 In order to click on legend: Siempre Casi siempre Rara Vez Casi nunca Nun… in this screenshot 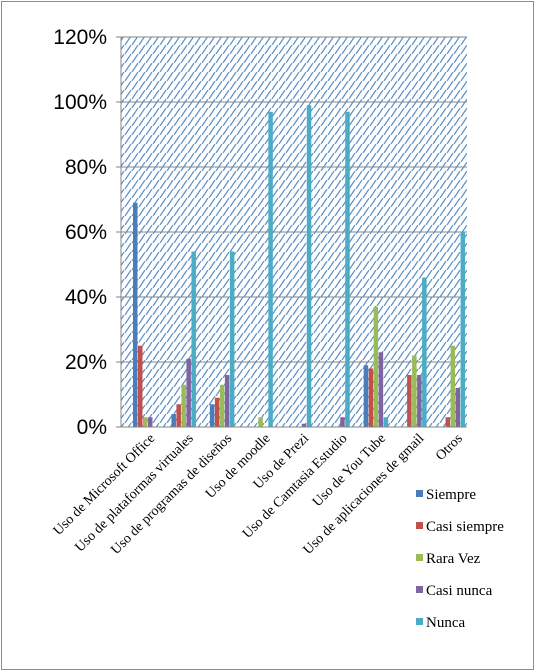, I will do `click(460, 559)`.